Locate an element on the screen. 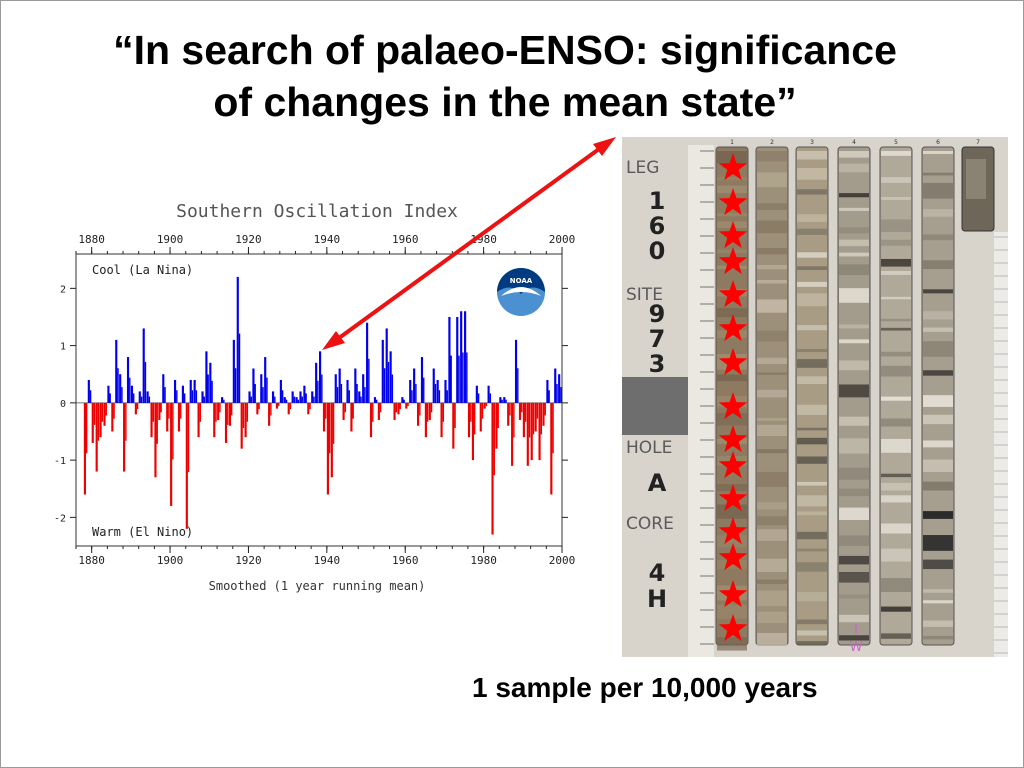 This screenshot has height=768, width=1024. section-number: 1 is located at coordinates (732, 142).